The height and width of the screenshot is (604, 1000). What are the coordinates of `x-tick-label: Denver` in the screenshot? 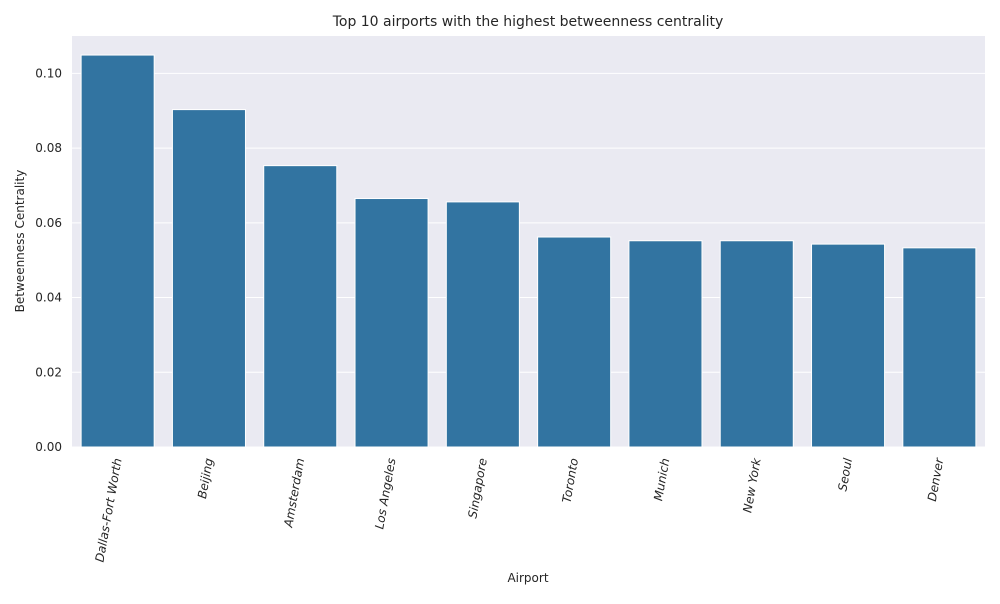 It's located at (936, 479).